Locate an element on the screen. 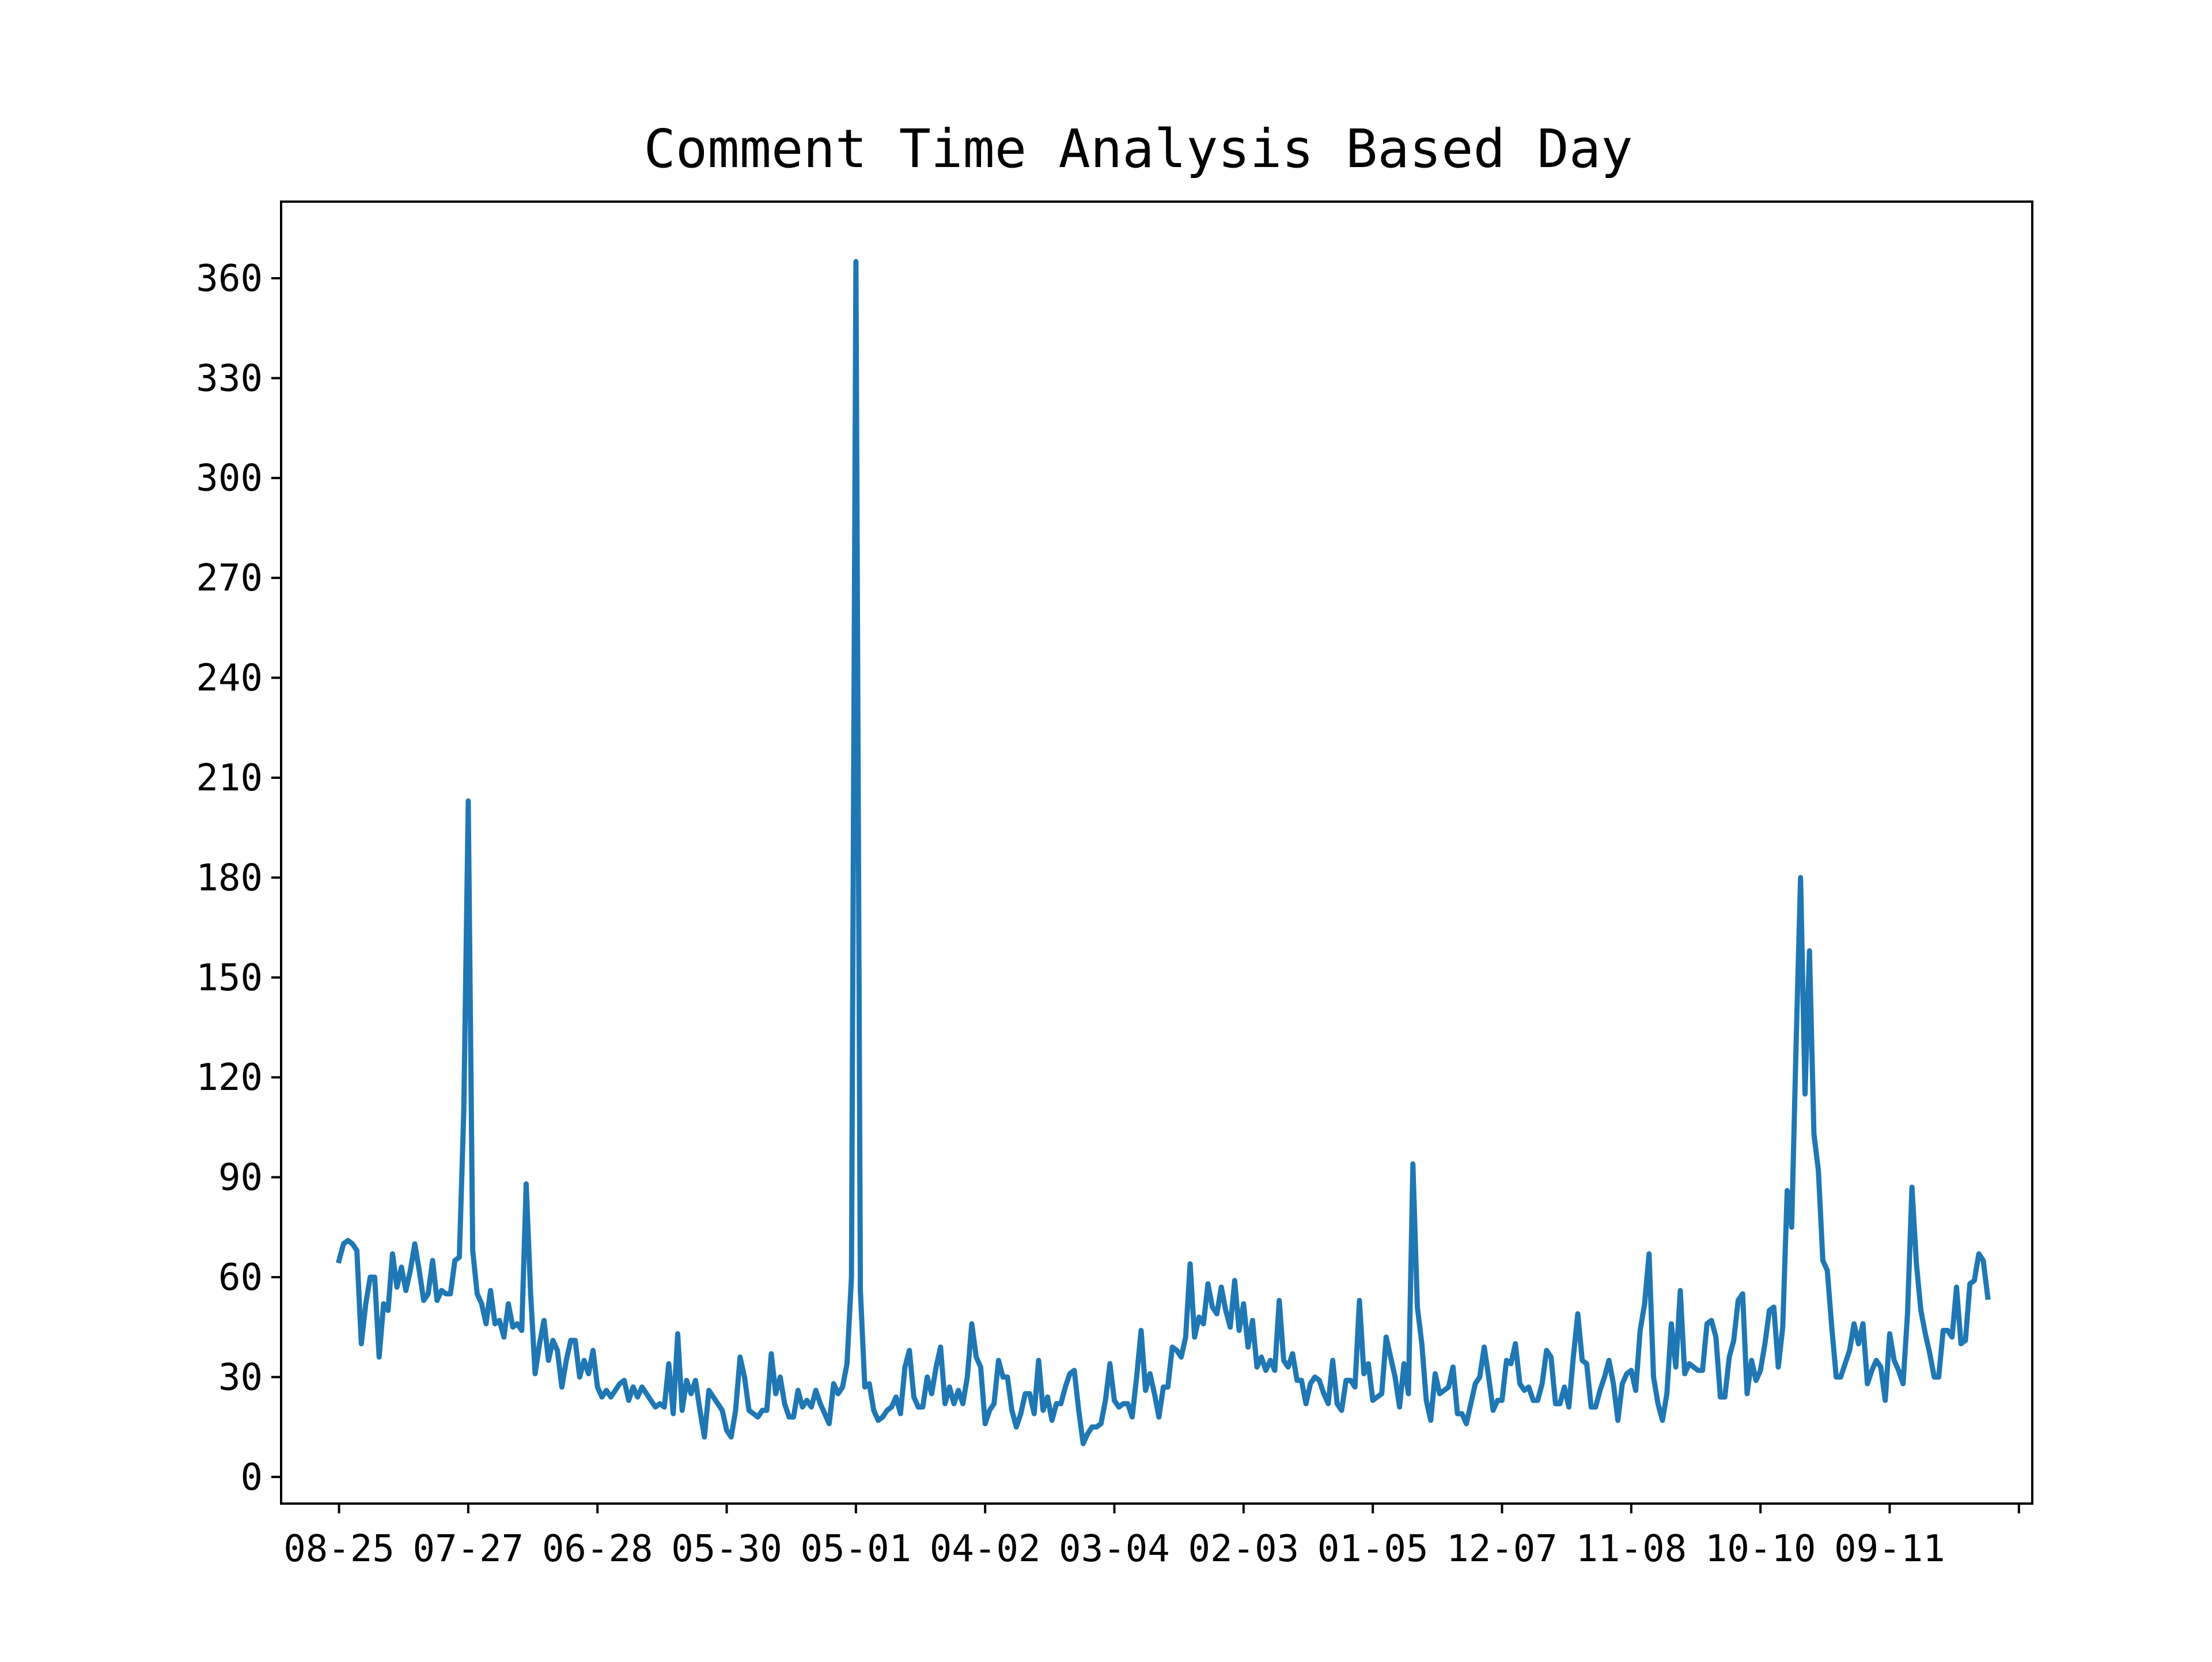 Image resolution: width=2212 pixels, height=1662 pixels. y-tick-label: 120 is located at coordinates (229, 1078).